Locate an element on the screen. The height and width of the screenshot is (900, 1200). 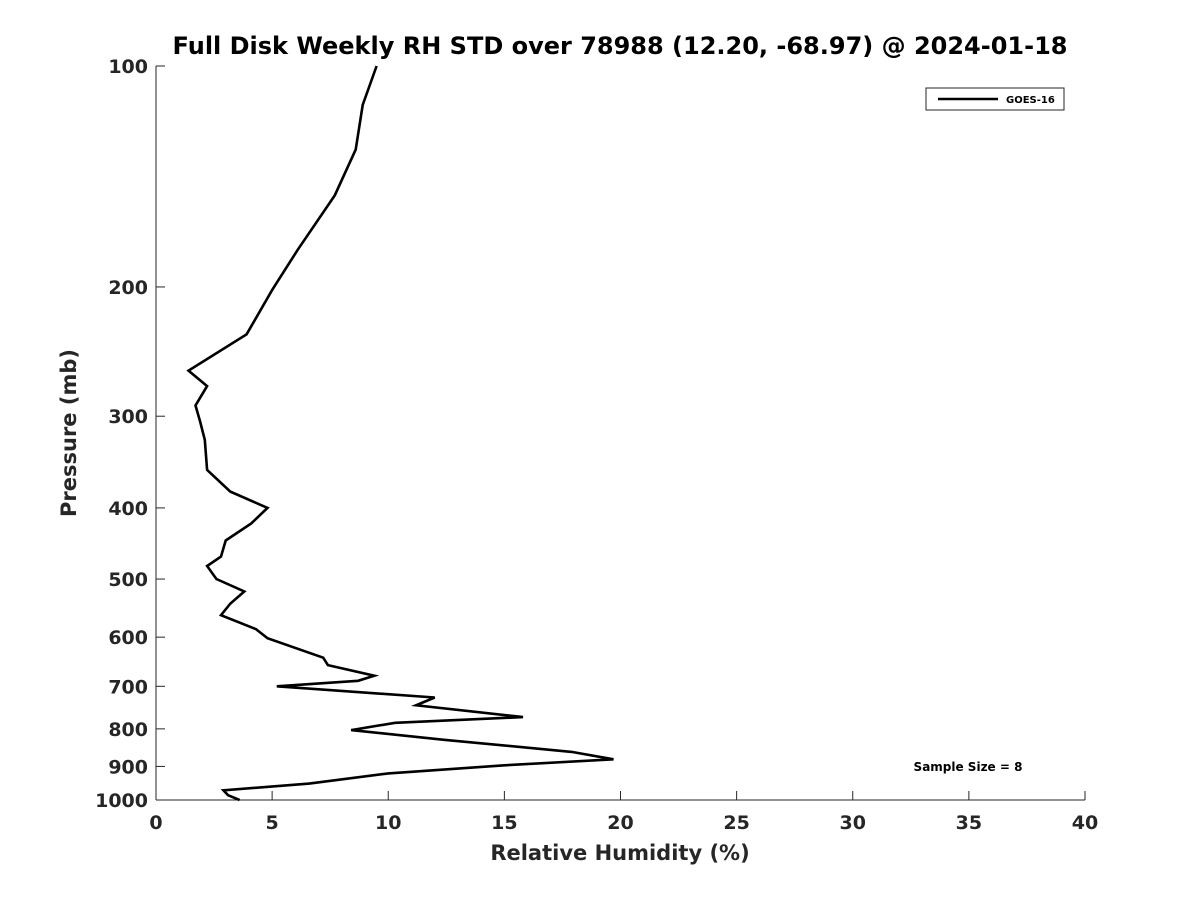
x-tick-label: 35 is located at coordinates (969, 823).